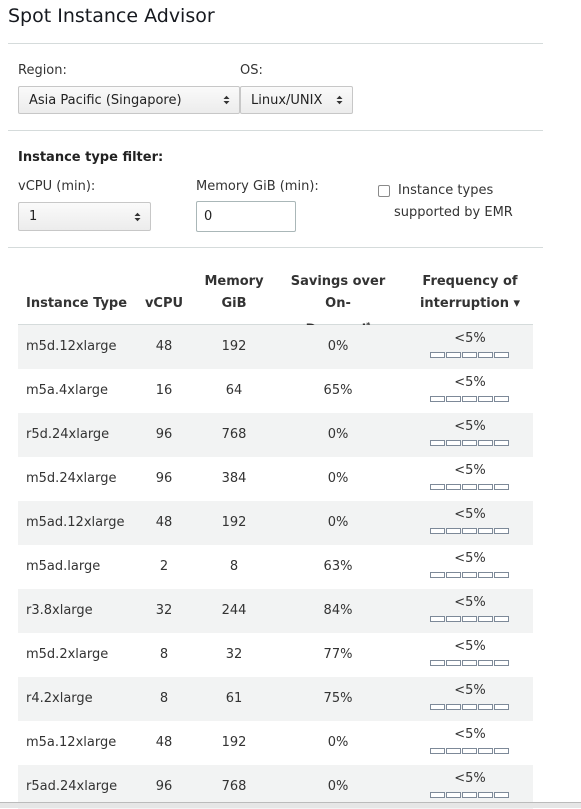 The image size is (581, 809). Describe the element at coordinates (71, 478) in the screenshot. I see `instance-type-cell: m5d.24xlarge` at that location.